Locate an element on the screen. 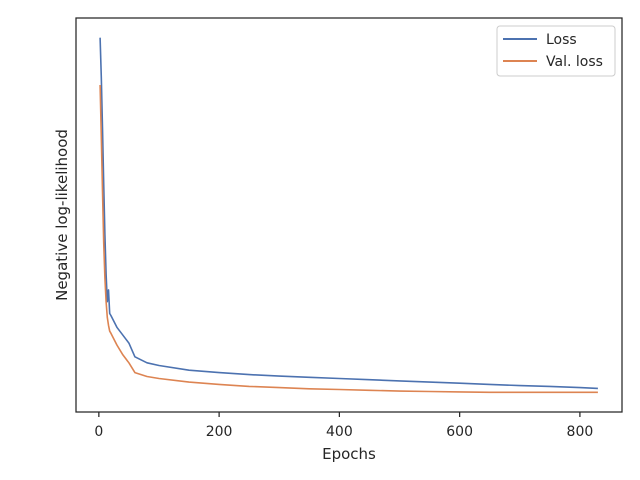 The width and height of the screenshot is (640, 480). legend-label-val-loss: Val. loss is located at coordinates (574, 62).